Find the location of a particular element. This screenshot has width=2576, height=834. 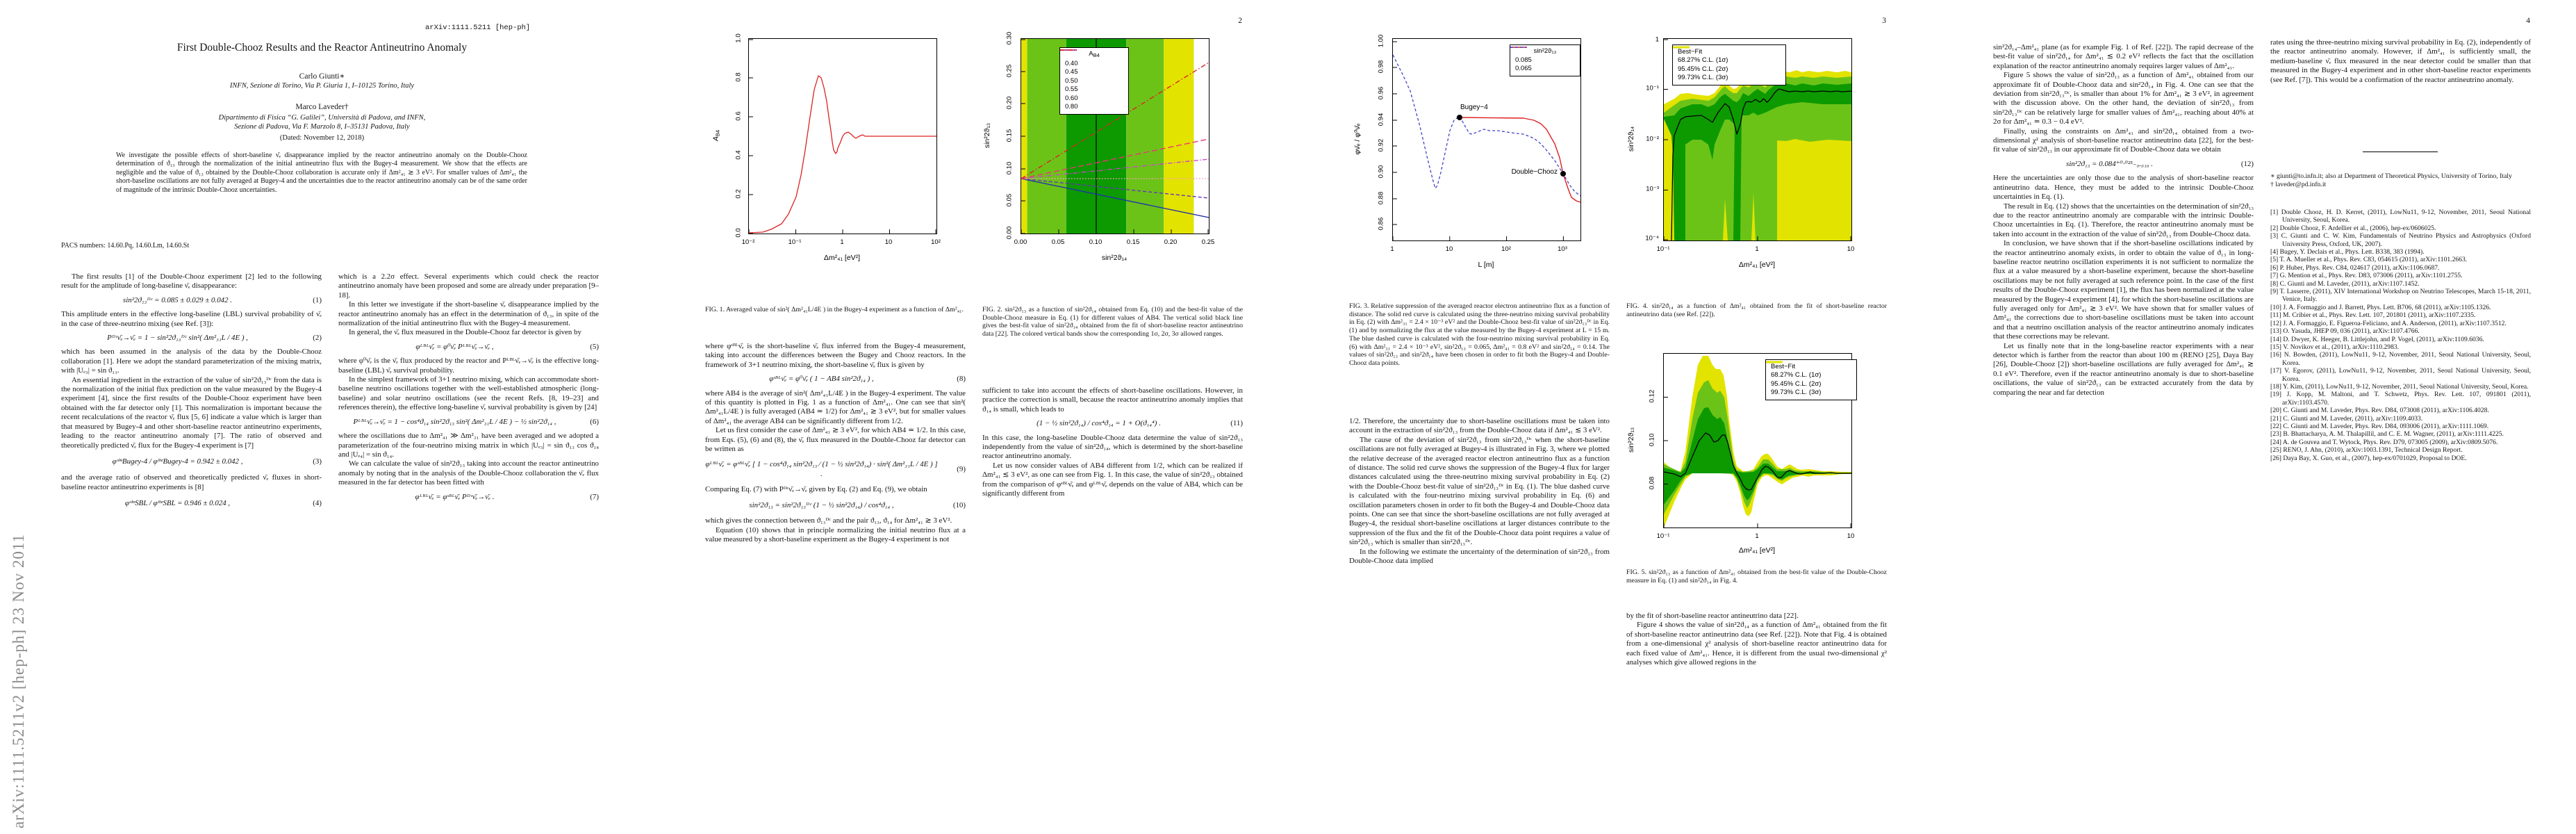

tick-label: 0.6 is located at coordinates (738, 116).